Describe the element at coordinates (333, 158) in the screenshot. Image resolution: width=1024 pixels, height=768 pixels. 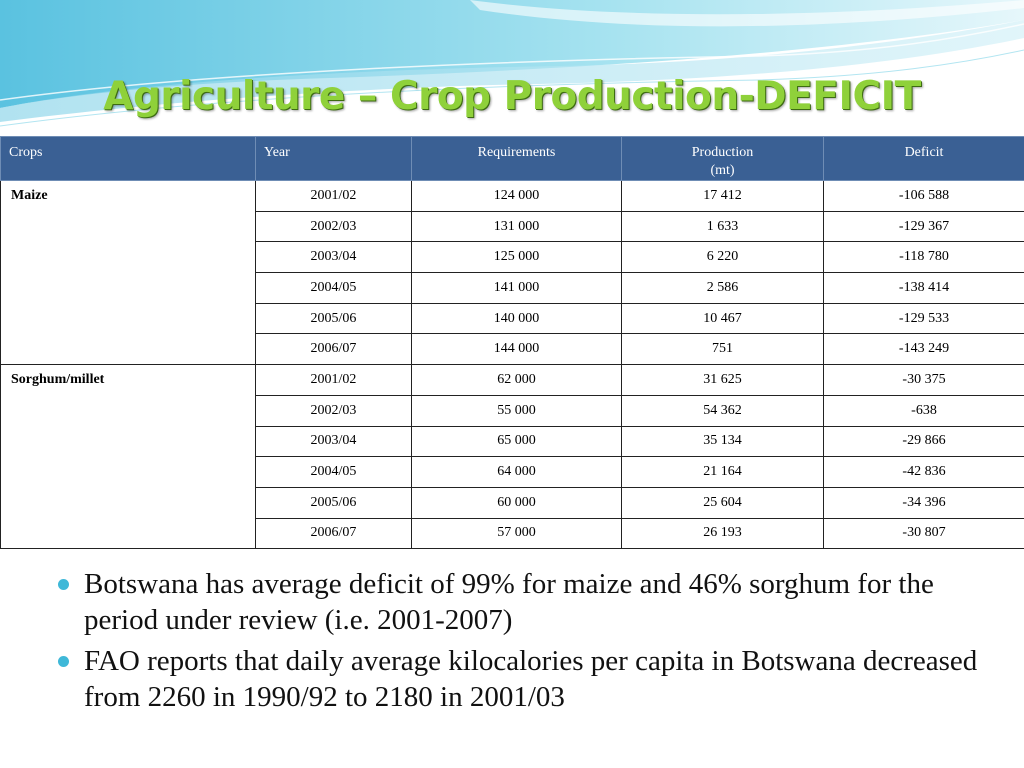
I see `header-year: Year` at that location.